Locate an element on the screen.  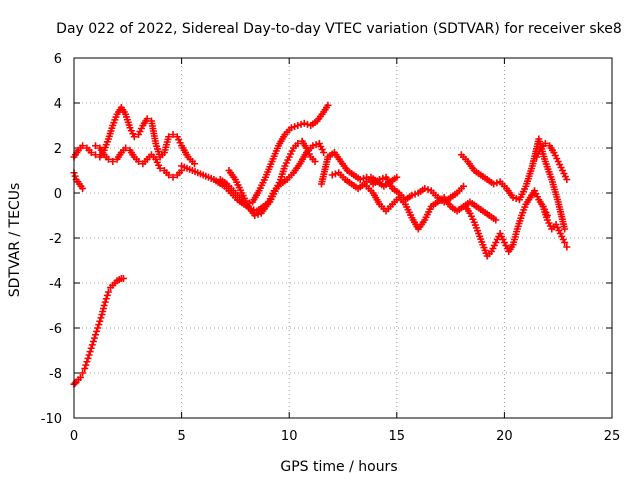
series-arc-g is located at coordinates (276, 179).